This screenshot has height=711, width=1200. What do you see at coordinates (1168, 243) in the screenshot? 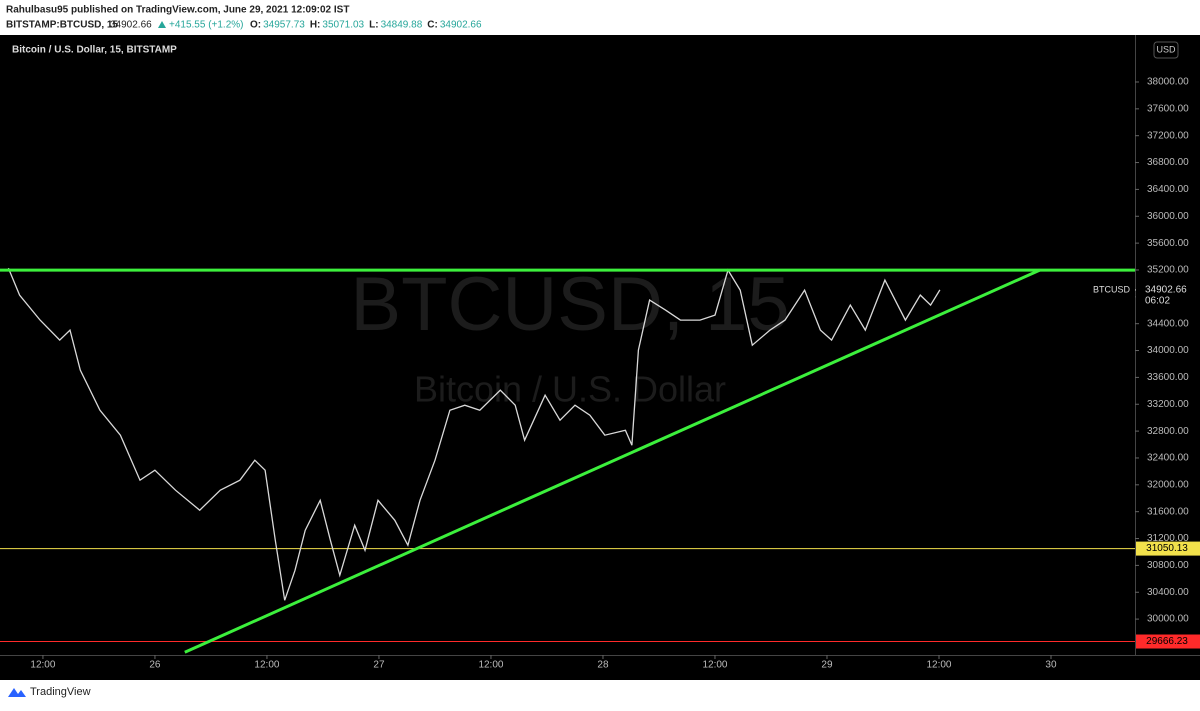
I see `y-tick-label: 35600.00` at bounding box center [1168, 243].